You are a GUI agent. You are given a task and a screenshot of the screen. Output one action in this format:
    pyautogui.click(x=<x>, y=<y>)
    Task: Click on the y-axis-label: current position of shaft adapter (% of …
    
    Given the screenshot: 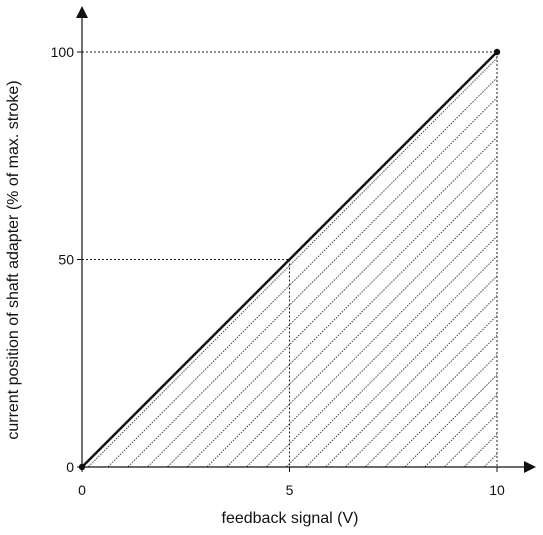 What is the action you would take?
    pyautogui.click(x=13, y=259)
    